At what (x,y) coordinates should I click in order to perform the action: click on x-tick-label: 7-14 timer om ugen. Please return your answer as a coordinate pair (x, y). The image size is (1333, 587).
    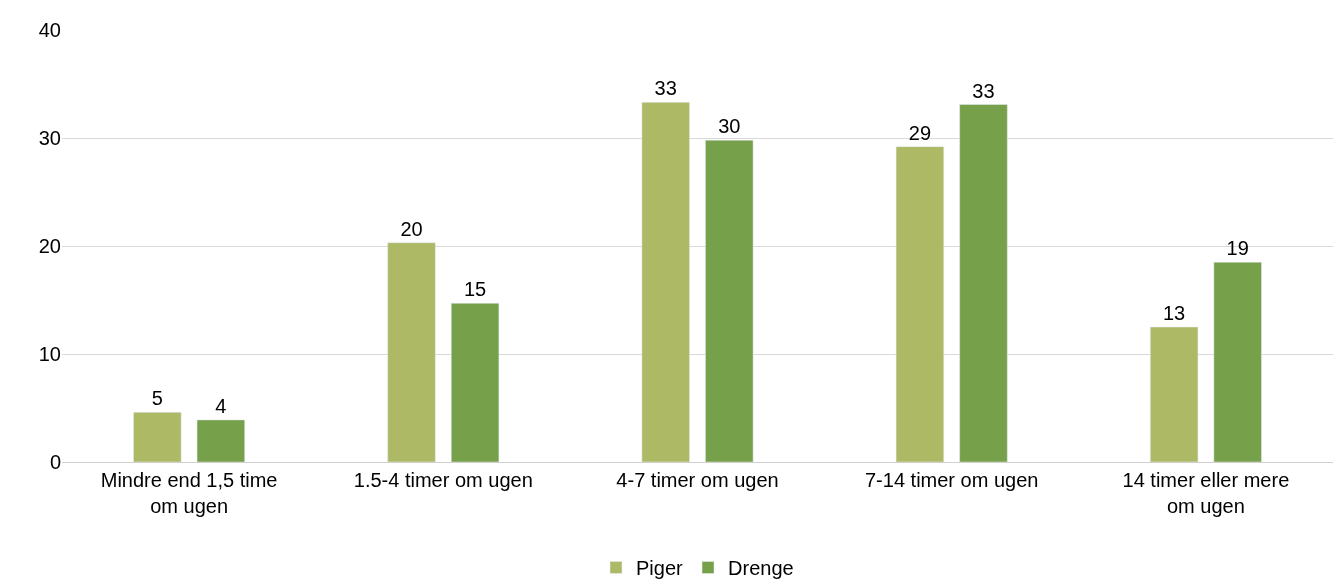
    Looking at the image, I should click on (951, 480).